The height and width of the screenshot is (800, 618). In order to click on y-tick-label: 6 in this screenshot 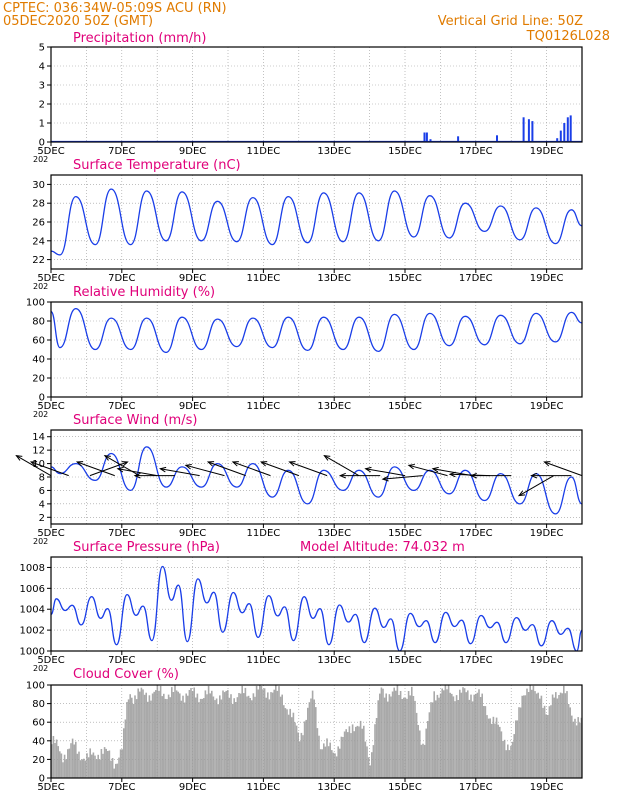, I will do `click(42, 491)`.